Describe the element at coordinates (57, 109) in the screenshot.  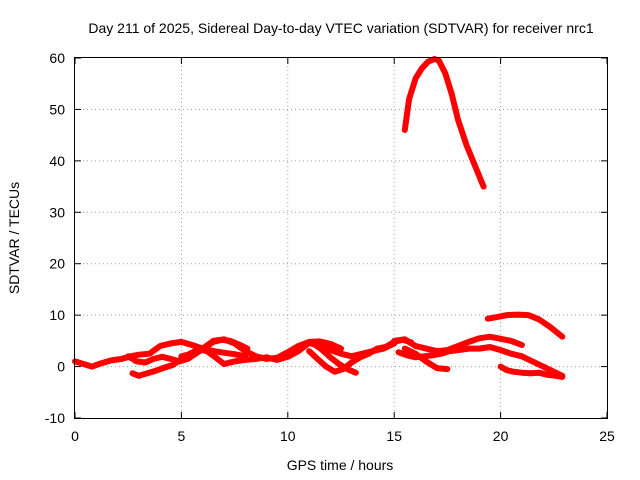
I see `y-tick-label: 50` at that location.